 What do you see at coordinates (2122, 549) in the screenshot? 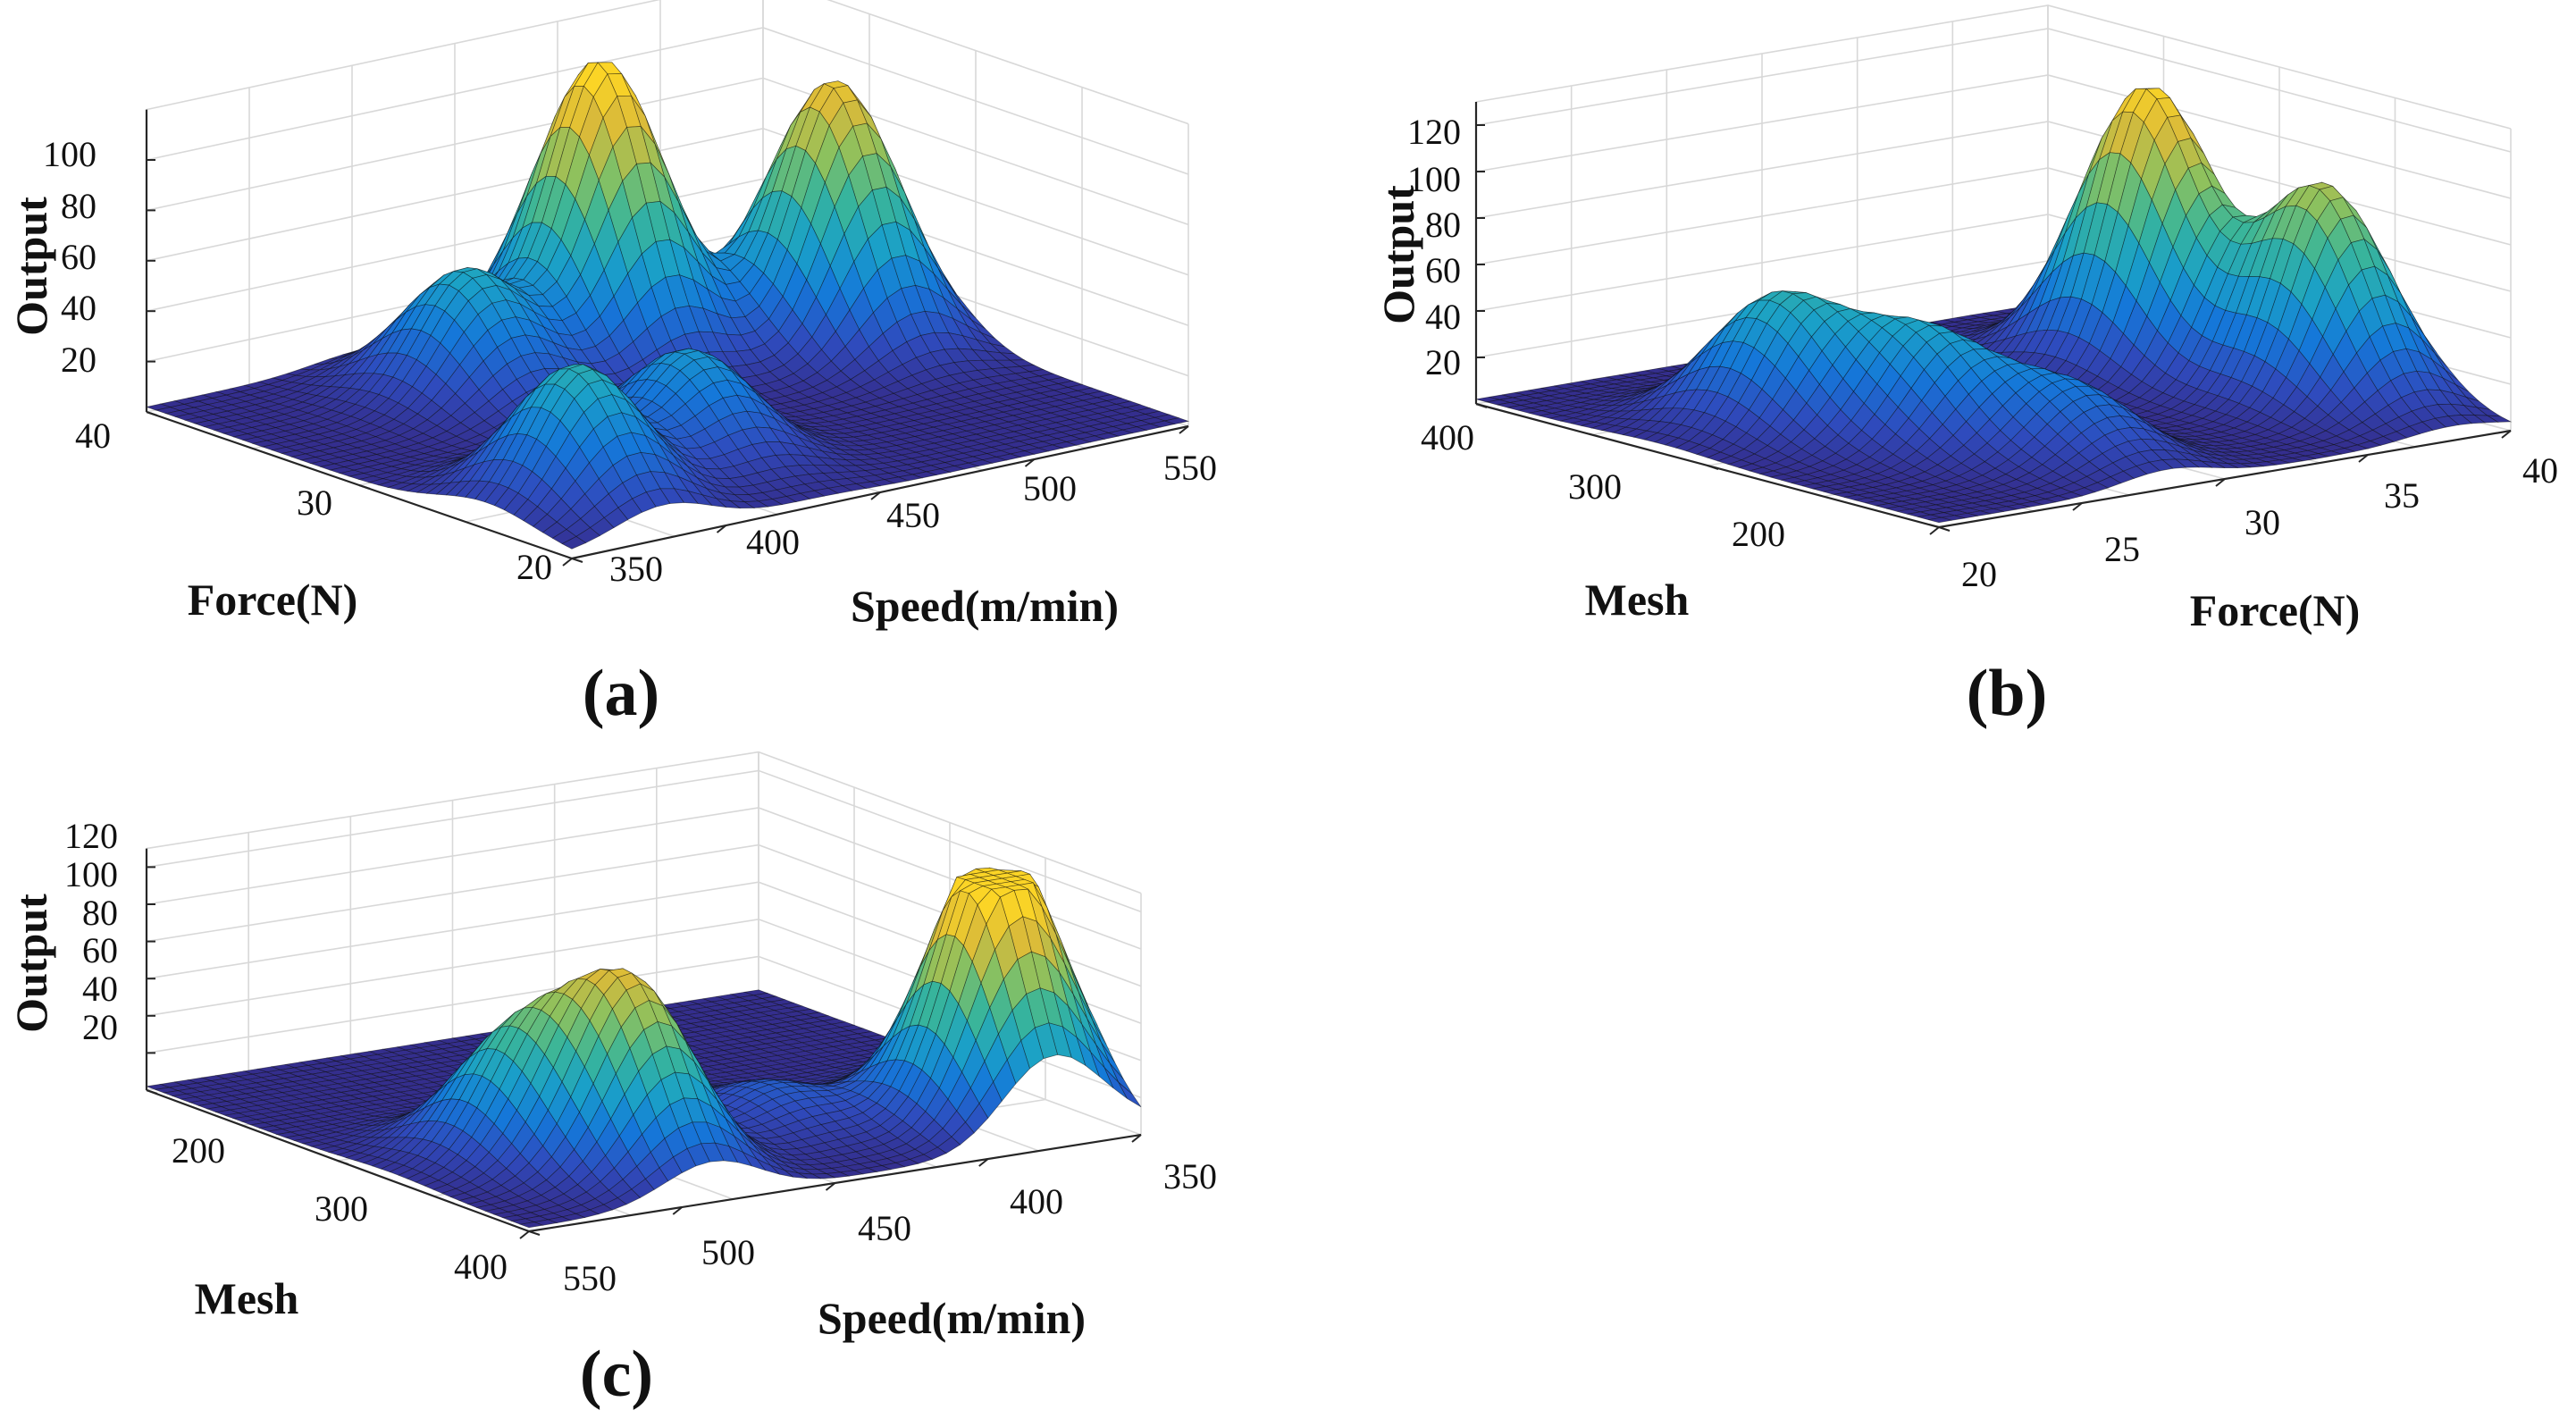
I see `panel-b-x-tick-label: 25` at bounding box center [2122, 549].